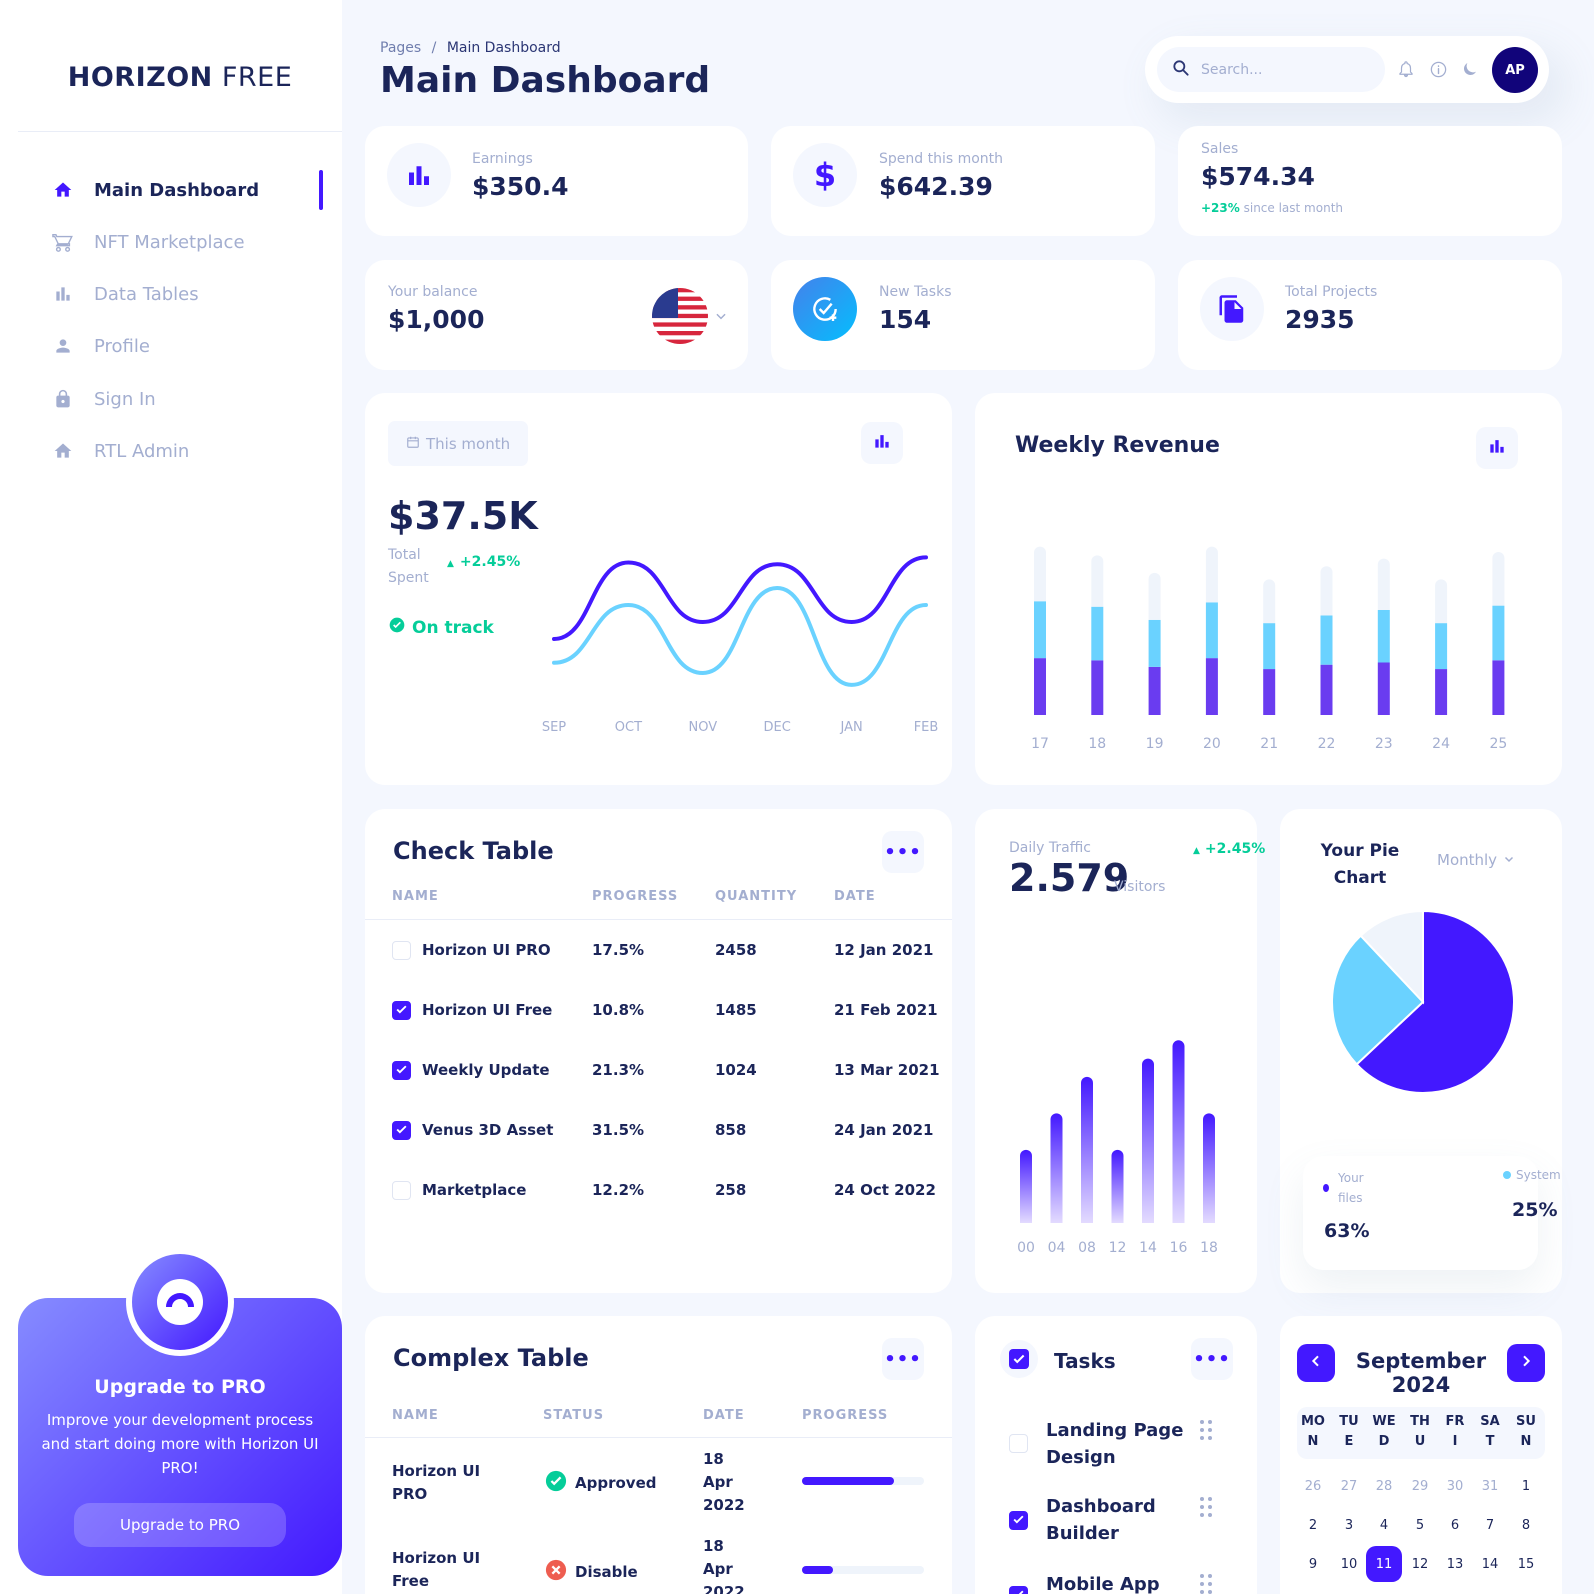 The height and width of the screenshot is (1594, 1594). Describe the element at coordinates (1490, 1525) in the screenshot. I see `calendar-day: 7` at that location.